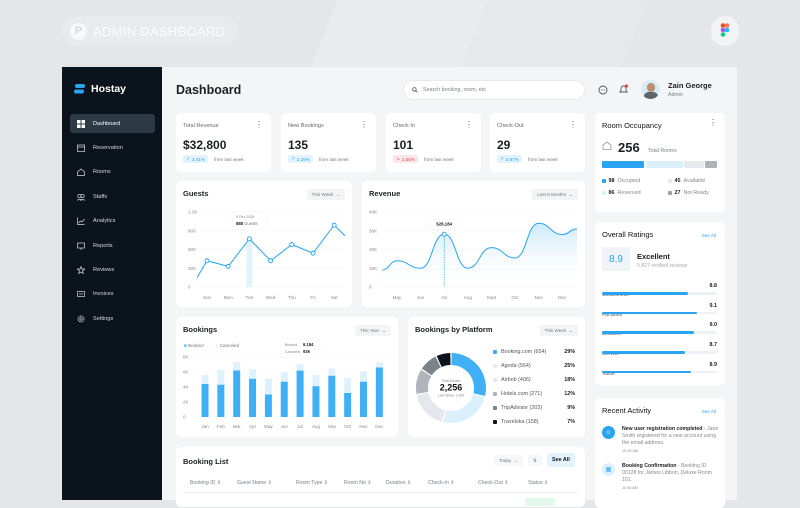 Image resolution: width=800 pixels, height=508 pixels. What do you see at coordinates (603, 90) in the screenshot?
I see `message-icon` at bounding box center [603, 90].